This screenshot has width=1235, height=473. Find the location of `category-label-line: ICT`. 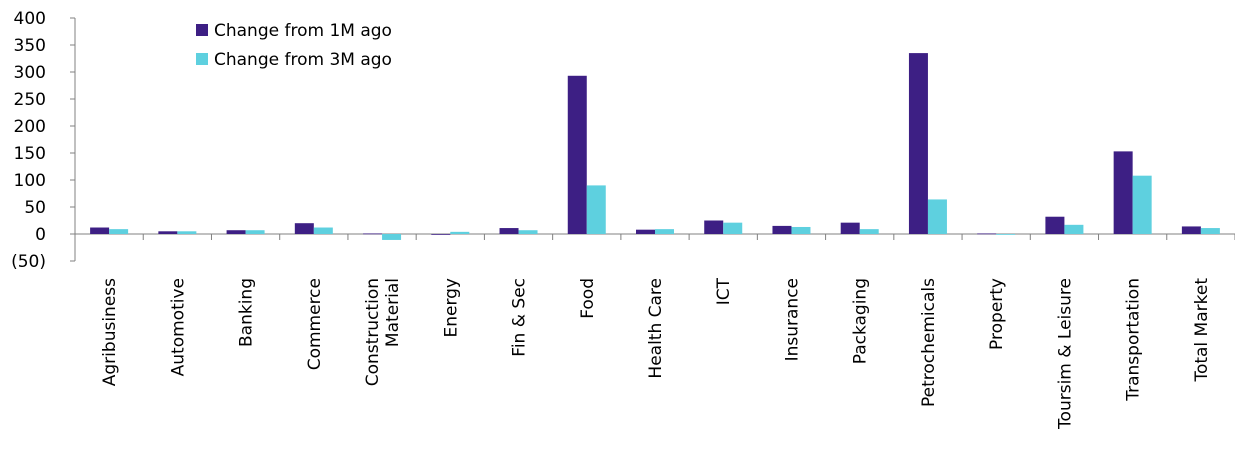

category-label-line: ICT is located at coordinates (724, 291).